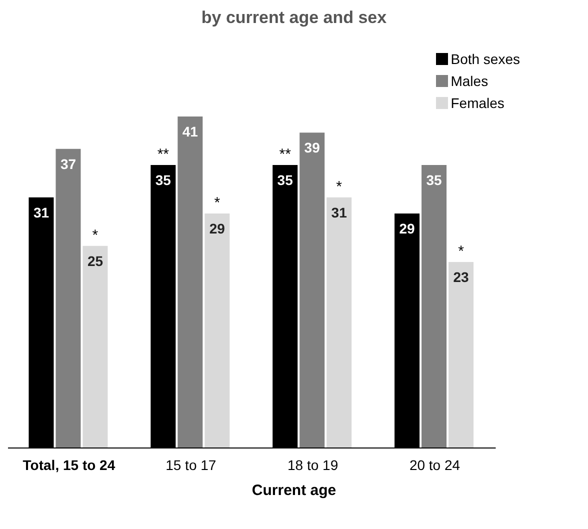 This screenshot has width=588, height=529. I want to click on data-label: 25, so click(95, 260).